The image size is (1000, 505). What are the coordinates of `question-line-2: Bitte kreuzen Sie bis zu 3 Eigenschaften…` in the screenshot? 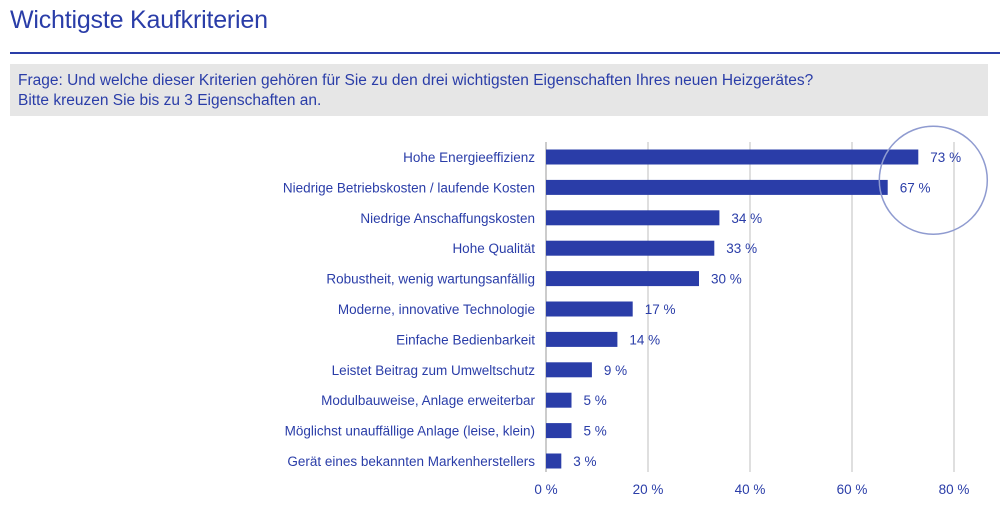 It's located at (170, 100).